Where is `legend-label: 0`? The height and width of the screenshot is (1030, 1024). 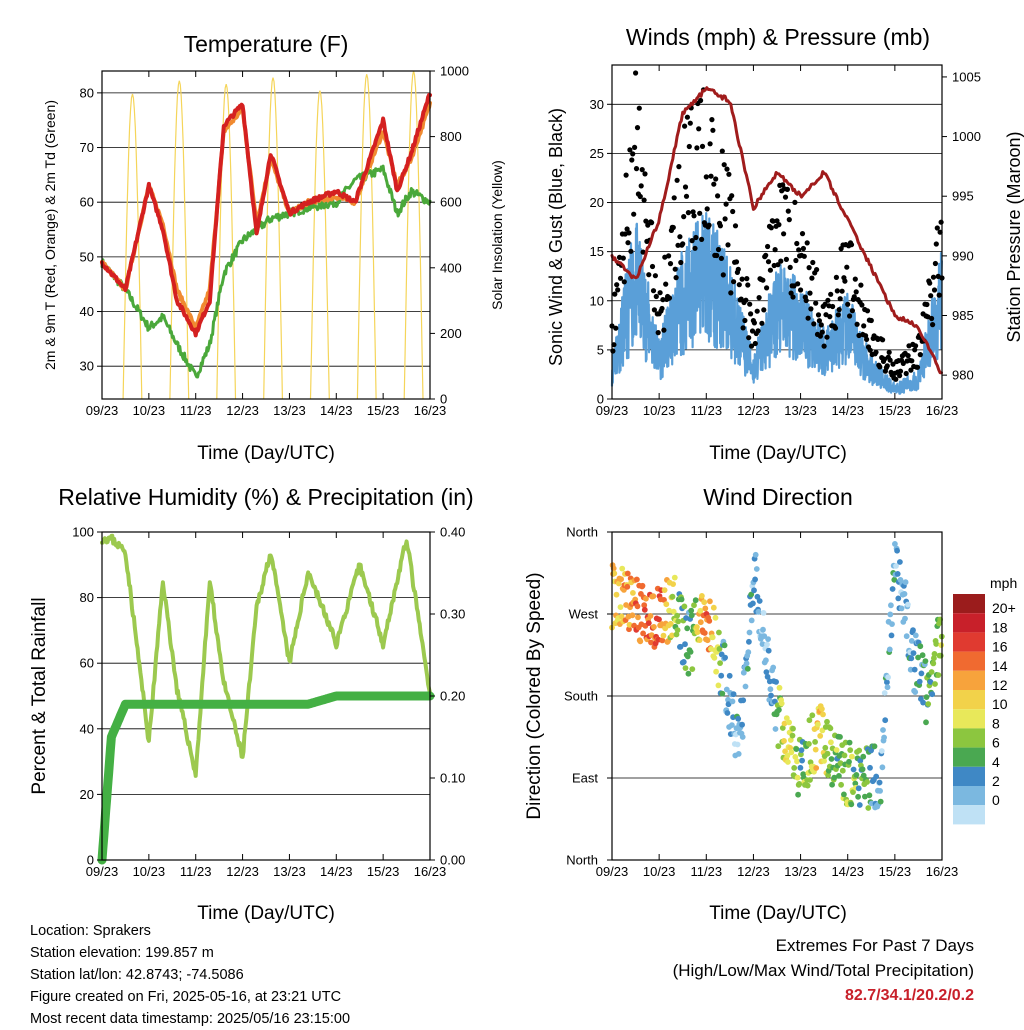
legend-label: 0 is located at coordinates (996, 800).